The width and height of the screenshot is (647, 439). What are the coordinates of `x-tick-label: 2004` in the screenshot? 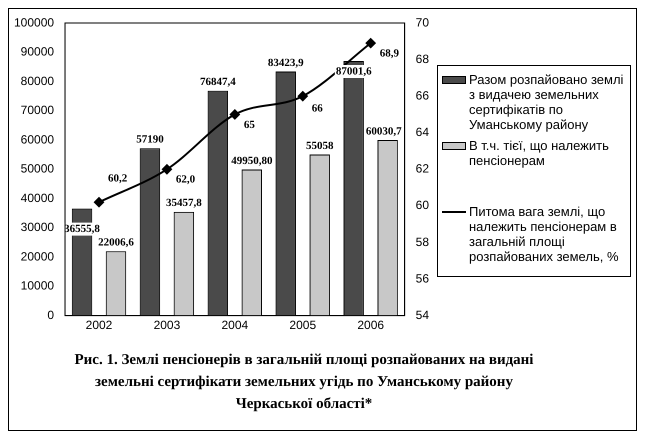 It's located at (235, 325).